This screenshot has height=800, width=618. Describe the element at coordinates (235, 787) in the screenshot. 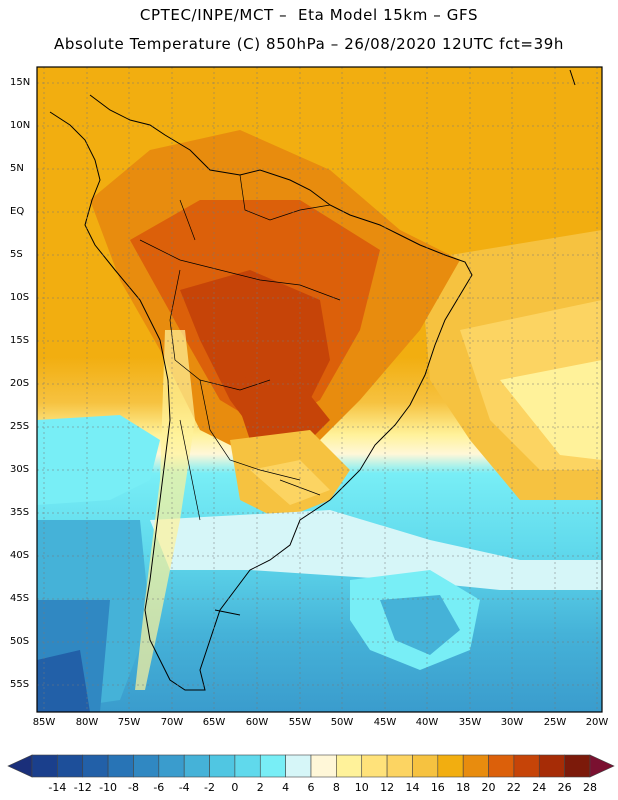

I see `colorbar-tick-label: 0` at that location.